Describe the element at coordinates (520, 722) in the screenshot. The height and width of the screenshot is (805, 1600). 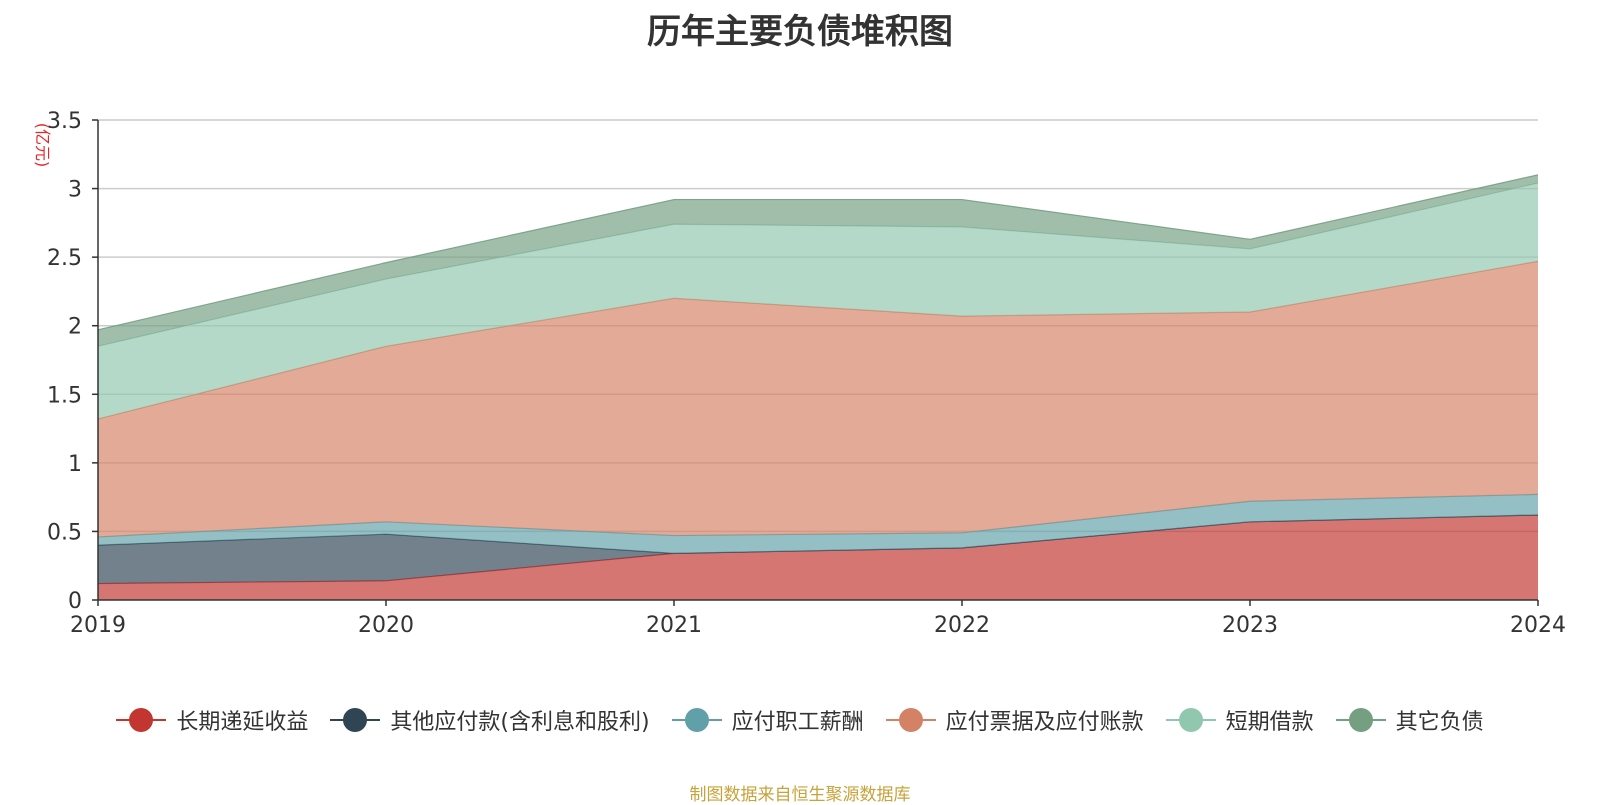
I see `legend-label: 其他应付款(含利息和股利)` at that location.